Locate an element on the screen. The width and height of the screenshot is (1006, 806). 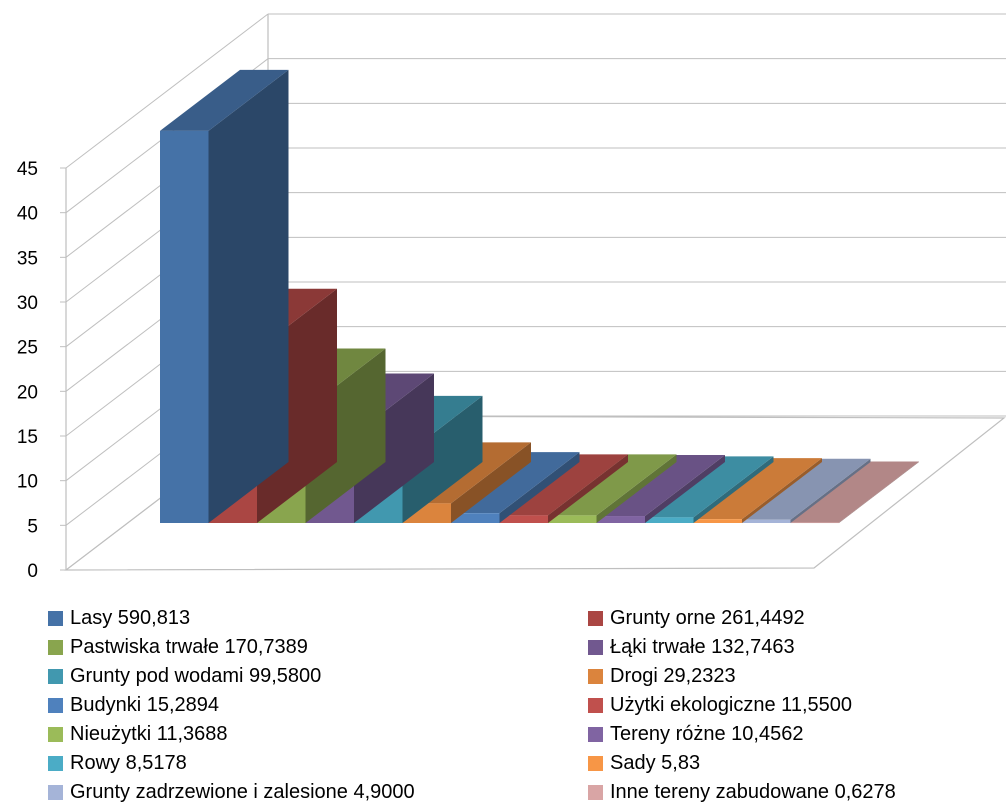
legend-label: Sady 5,83 is located at coordinates (655, 762).